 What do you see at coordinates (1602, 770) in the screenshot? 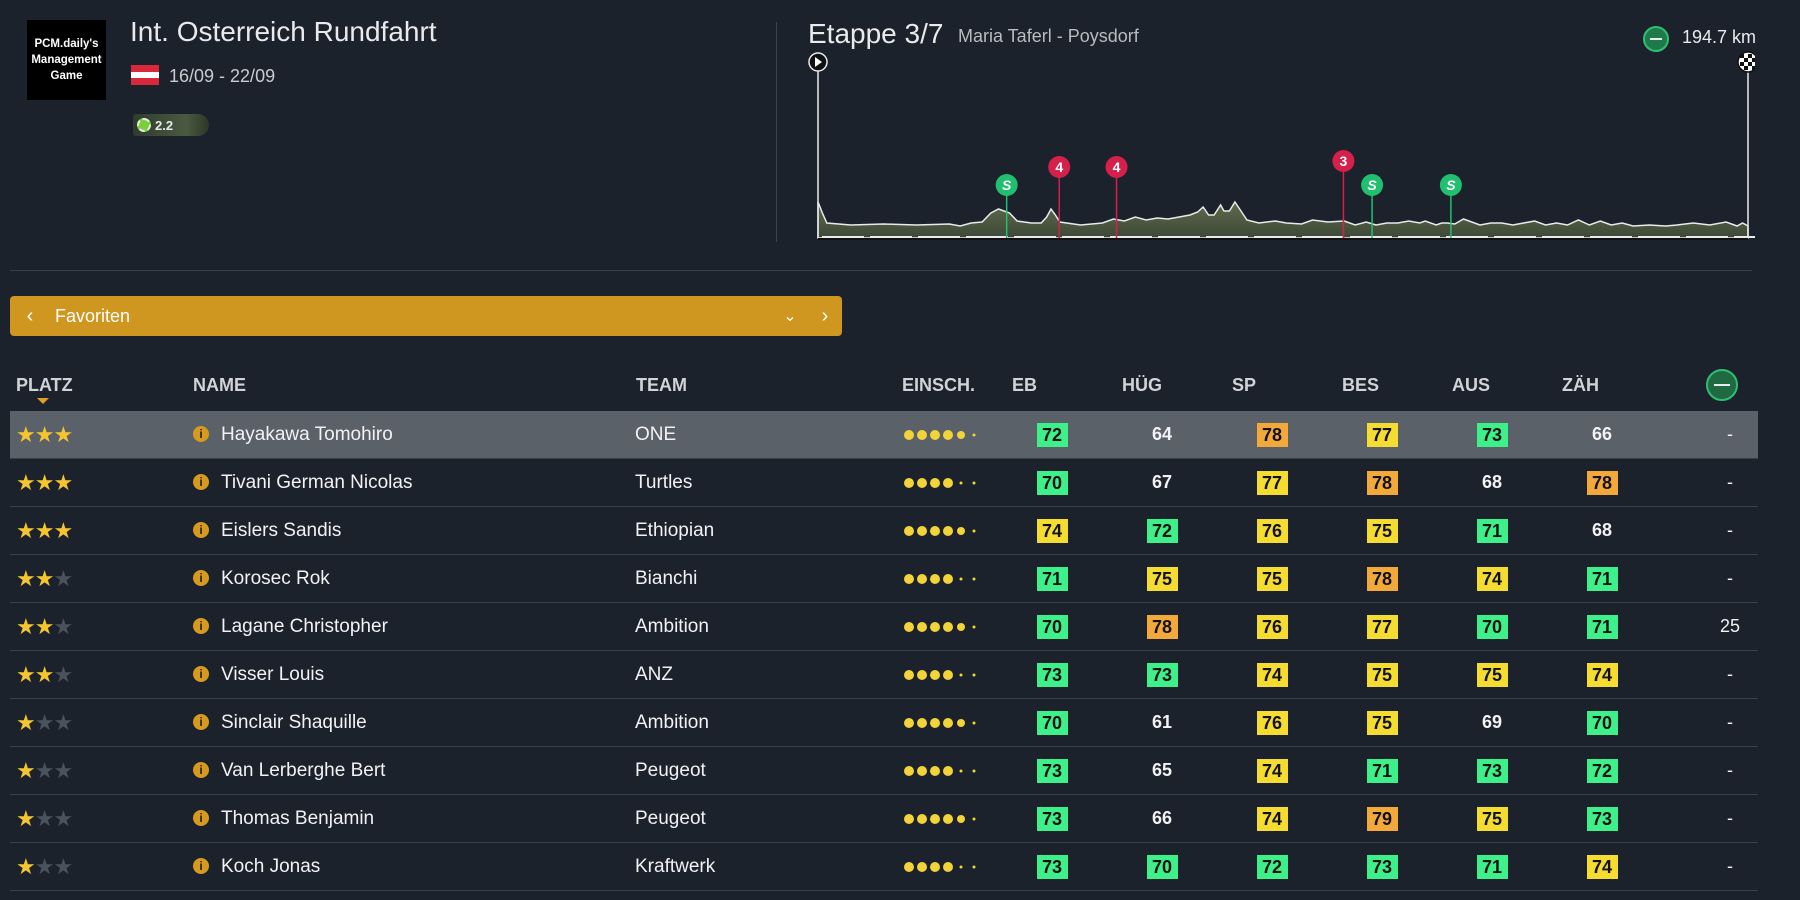
I see `stat-zah: 72` at bounding box center [1602, 770].